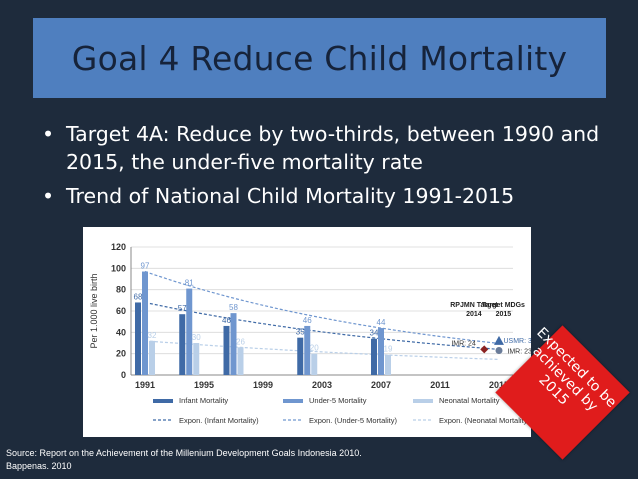  I want to click on legend-label: Neonatal Mortality, so click(469, 400).